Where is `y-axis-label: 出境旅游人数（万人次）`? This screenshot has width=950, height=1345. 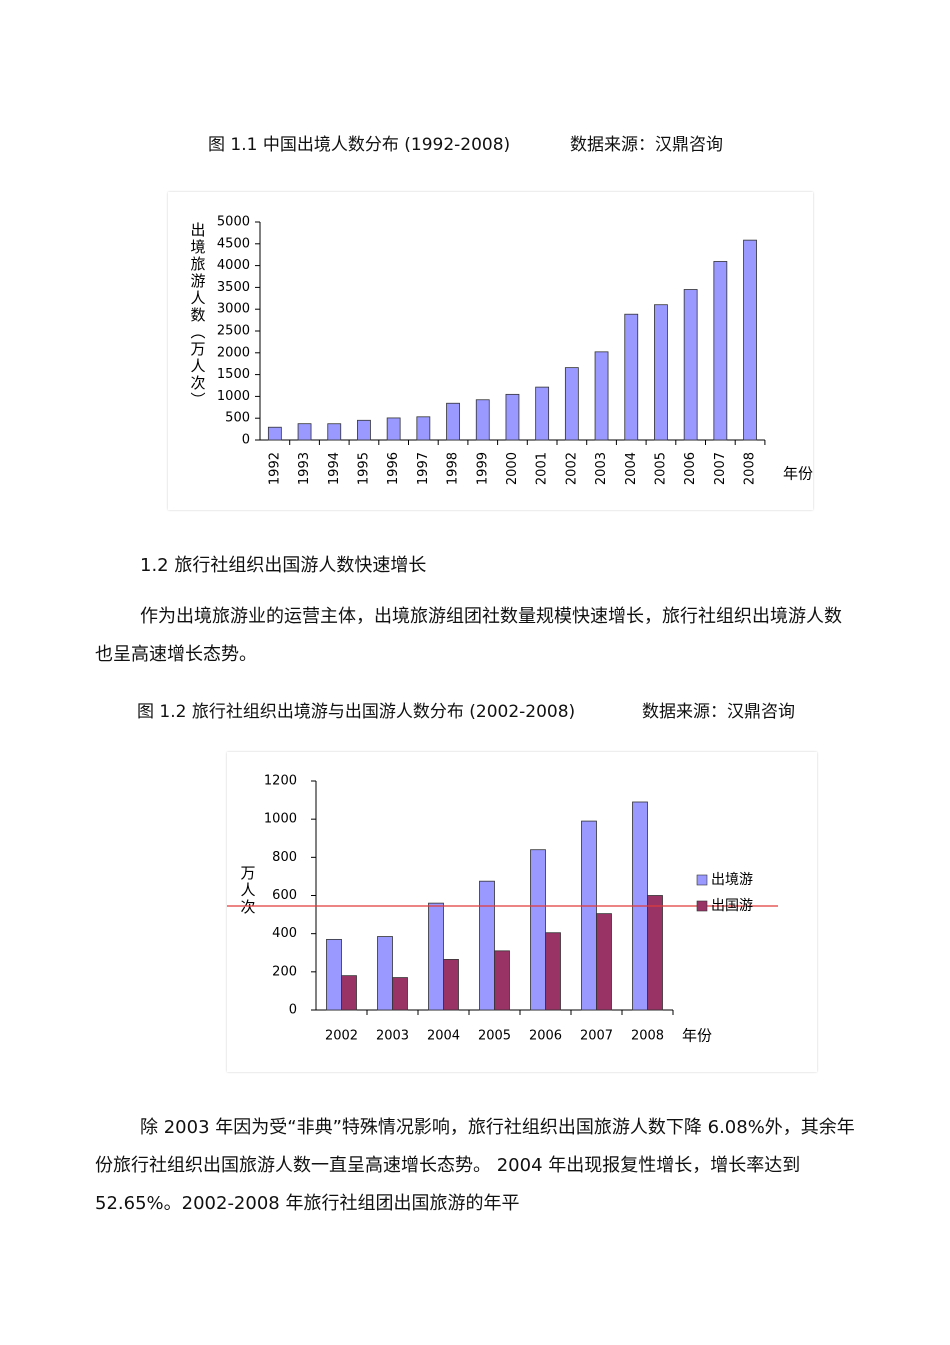
y-axis-label: 出境旅游人数（万人次） is located at coordinates (198, 315).